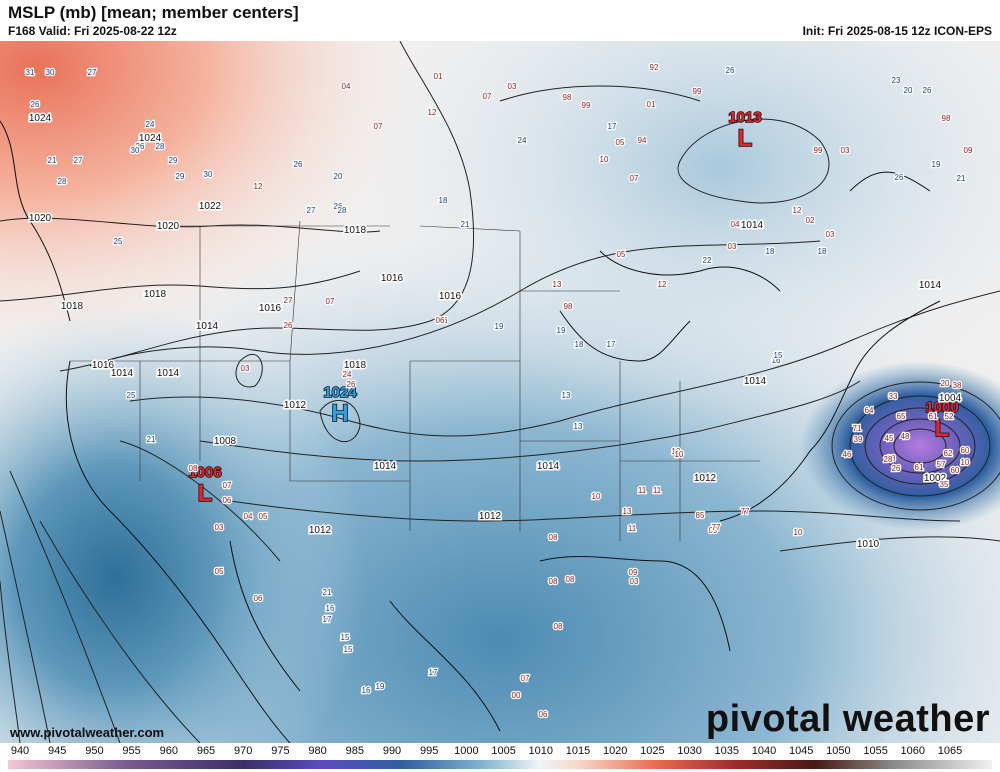 The height and width of the screenshot is (772, 1000). I want to click on member-center-label: 48, so click(905, 436).